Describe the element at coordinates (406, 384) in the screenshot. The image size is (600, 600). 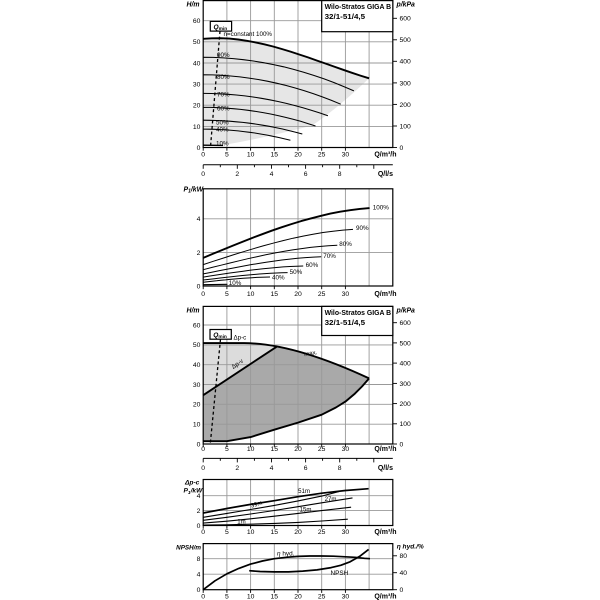
I see `svg-text: 300` at that location.